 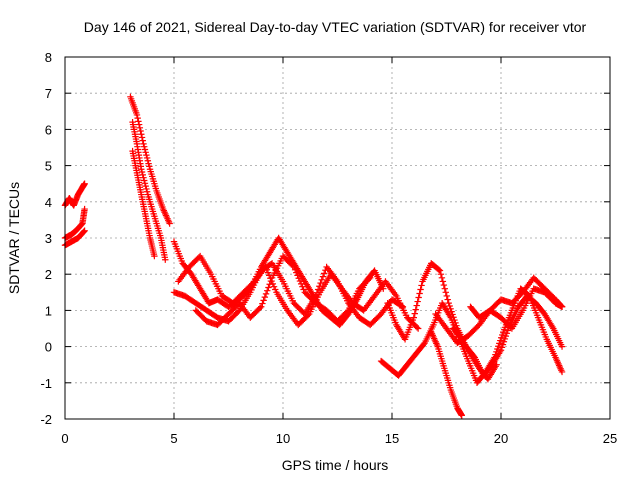 What do you see at coordinates (392, 438) in the screenshot?
I see `x-tick-label: 15` at bounding box center [392, 438].